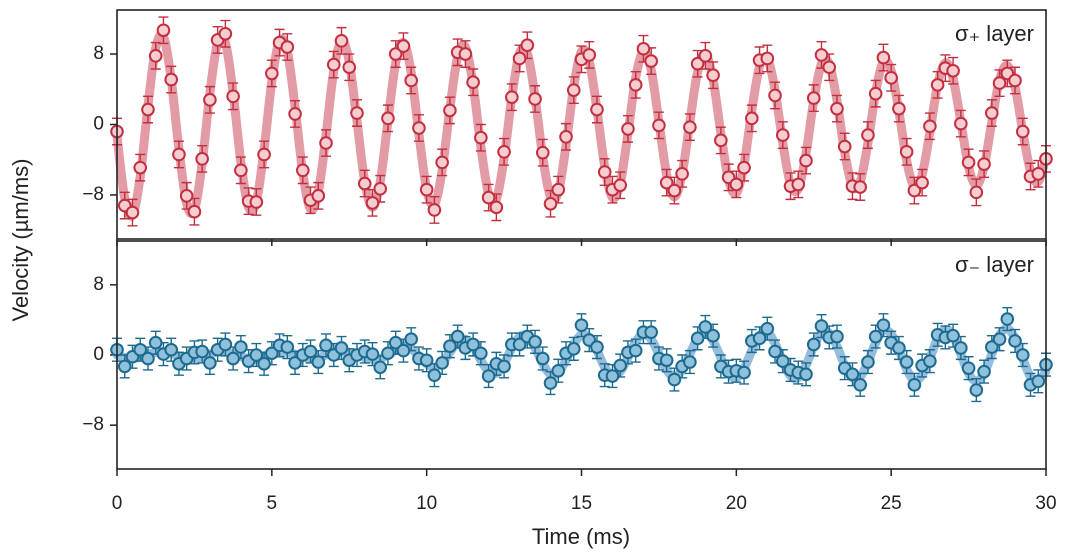  What do you see at coordinates (581, 503) in the screenshot?
I see `x-tick-label: 15` at bounding box center [581, 503].